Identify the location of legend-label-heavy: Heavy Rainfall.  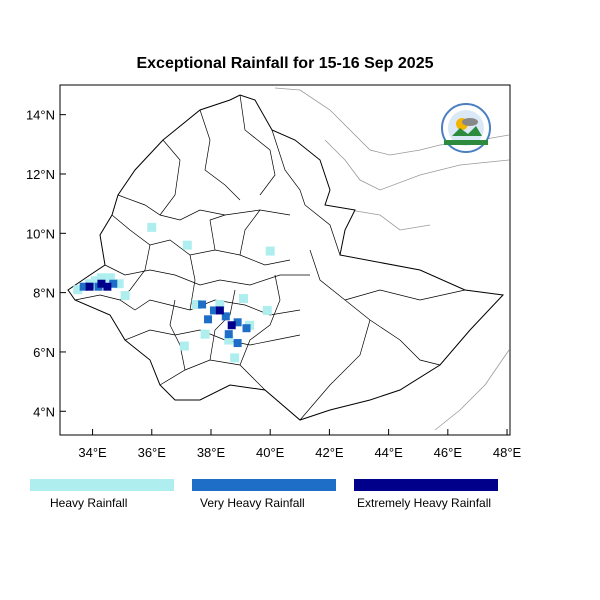
(89, 503).